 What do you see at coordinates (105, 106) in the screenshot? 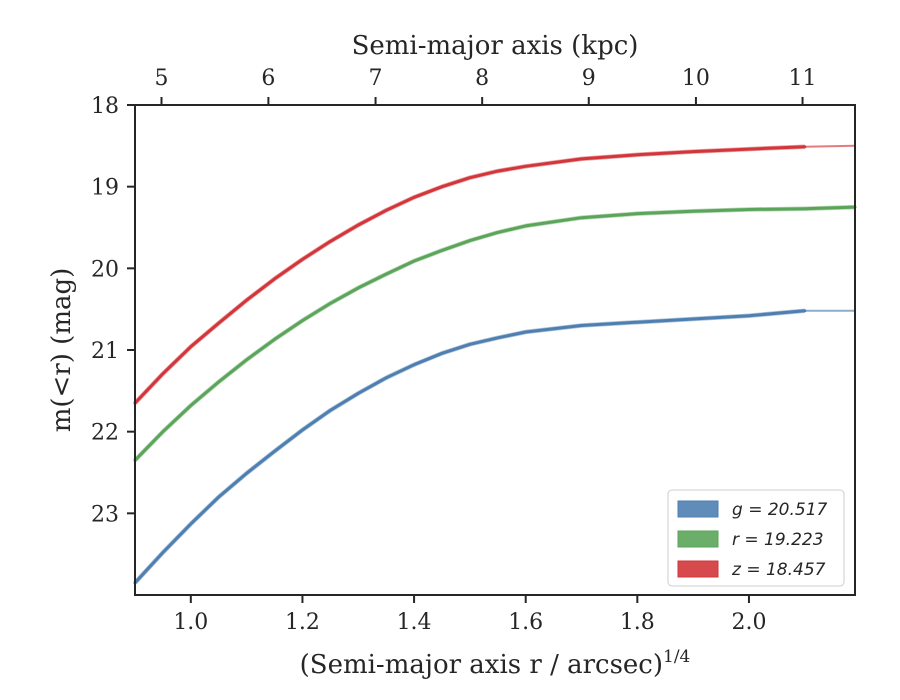
I see `y-tick-label: 18` at bounding box center [105, 106].